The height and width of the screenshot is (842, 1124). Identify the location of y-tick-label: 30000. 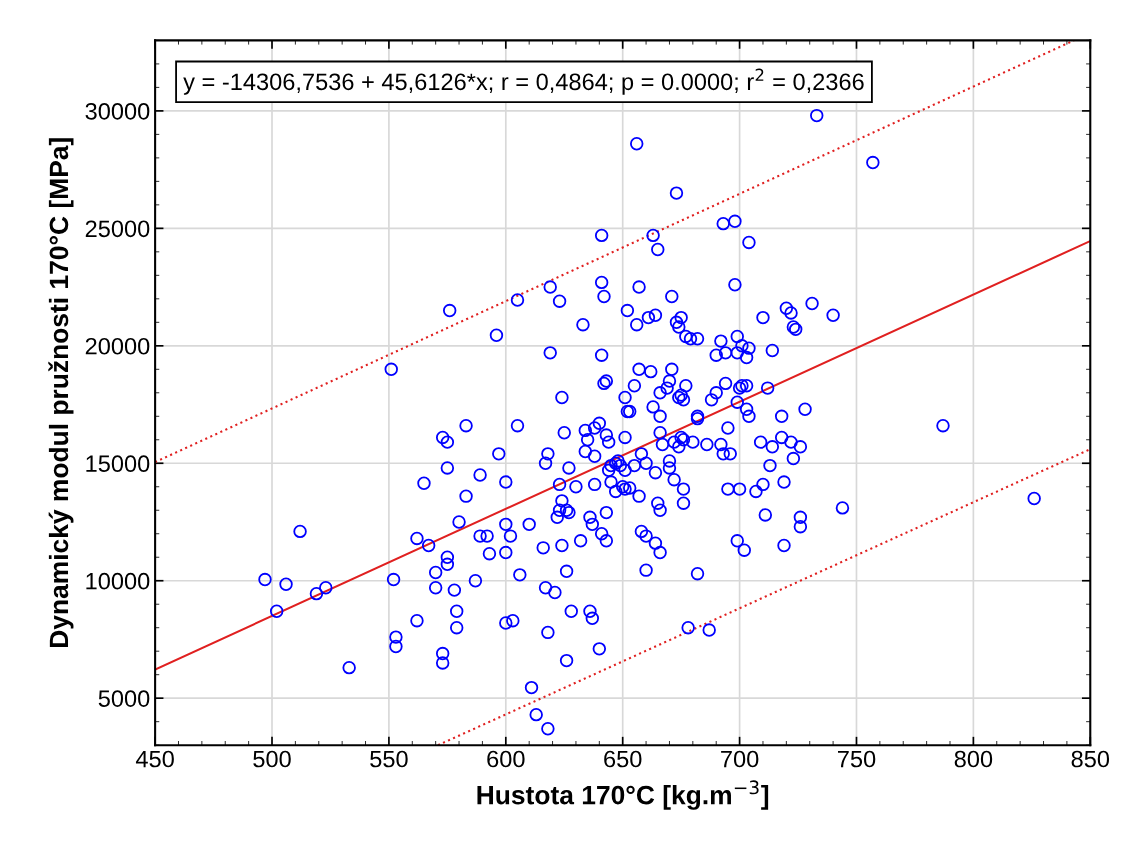
(117, 111).